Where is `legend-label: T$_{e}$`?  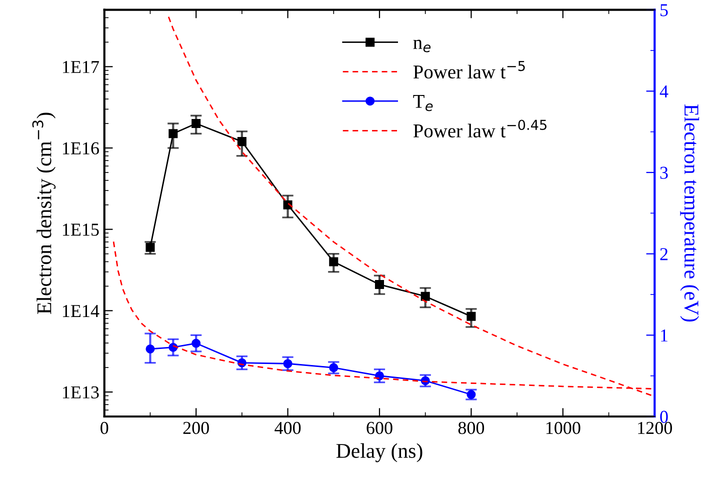 legend-label: T$_{e}$ is located at coordinates (423, 103).